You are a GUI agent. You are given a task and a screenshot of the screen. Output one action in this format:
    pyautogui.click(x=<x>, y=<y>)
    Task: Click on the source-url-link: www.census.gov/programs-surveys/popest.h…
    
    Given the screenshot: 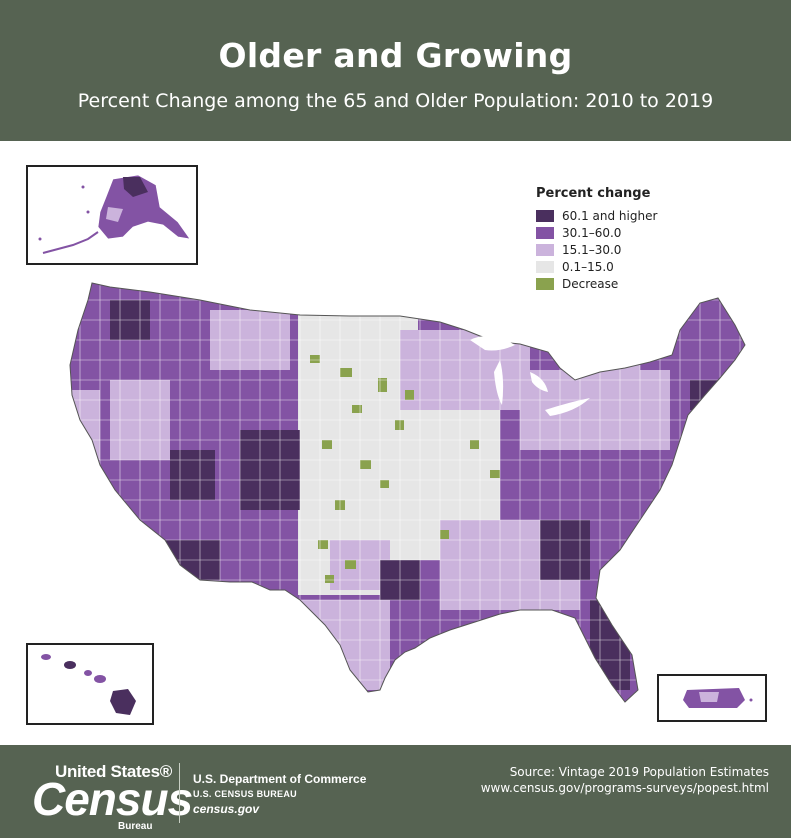 What is the action you would take?
    pyautogui.click(x=624, y=788)
    